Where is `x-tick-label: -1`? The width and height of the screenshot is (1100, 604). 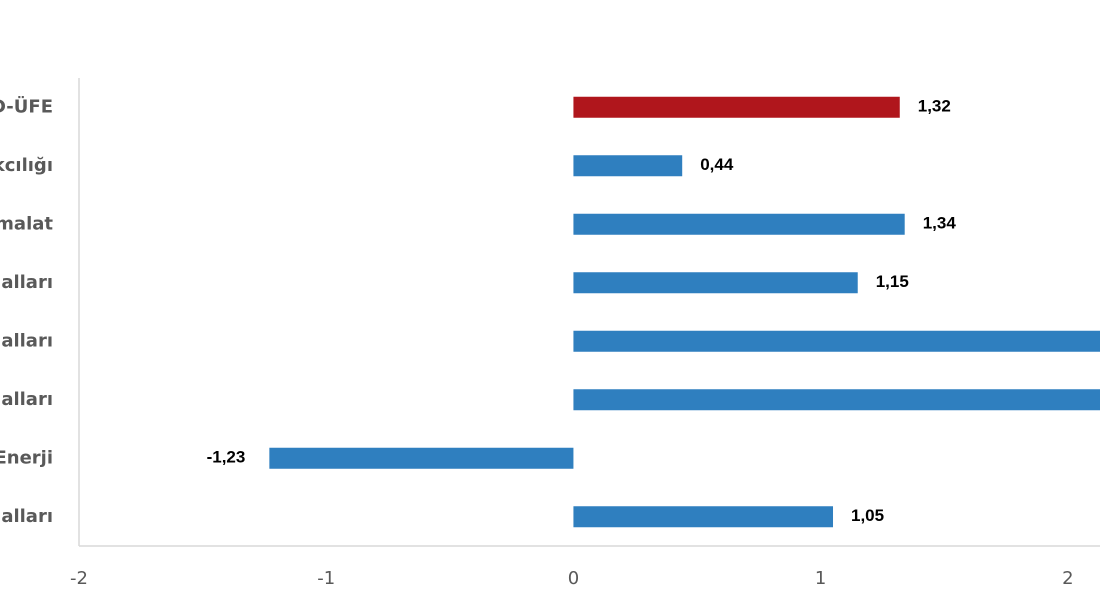
x-tick-label: -1 is located at coordinates (326, 578).